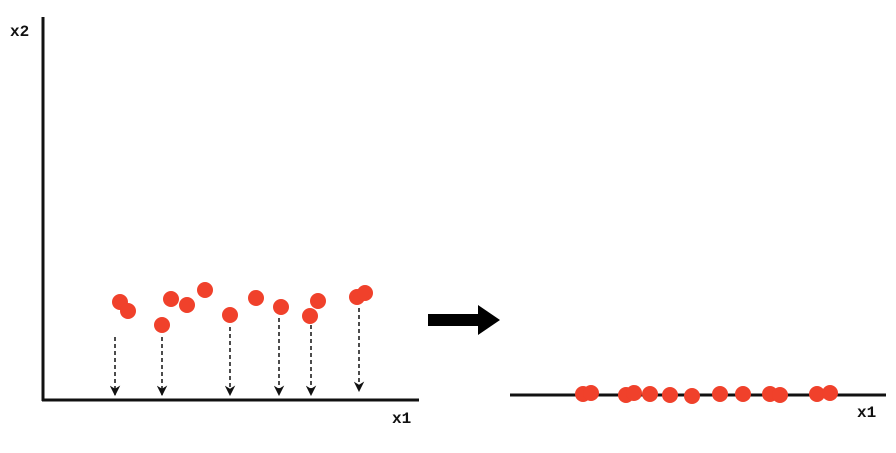 The width and height of the screenshot is (896, 453). I want to click on y-axis-label: x2, so click(19, 32).